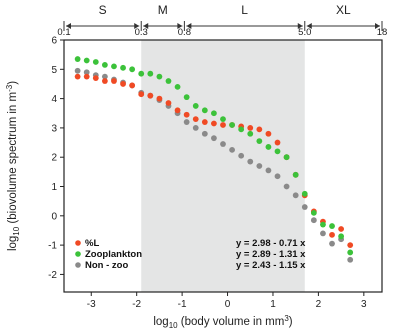  Describe the element at coordinates (92, 243) in the screenshot. I see `legend-label: %L` at that location.